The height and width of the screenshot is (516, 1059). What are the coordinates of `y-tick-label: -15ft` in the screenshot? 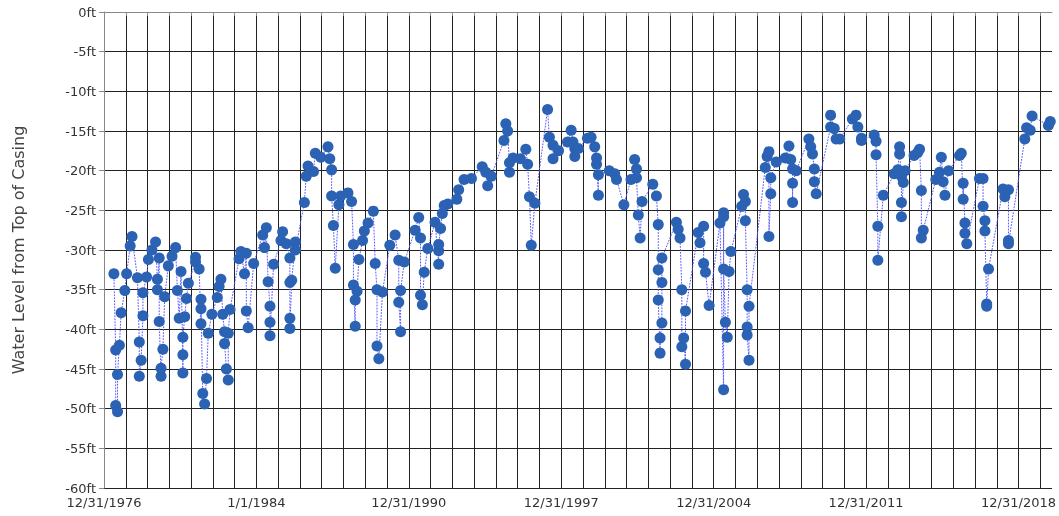 It's located at (80, 131).